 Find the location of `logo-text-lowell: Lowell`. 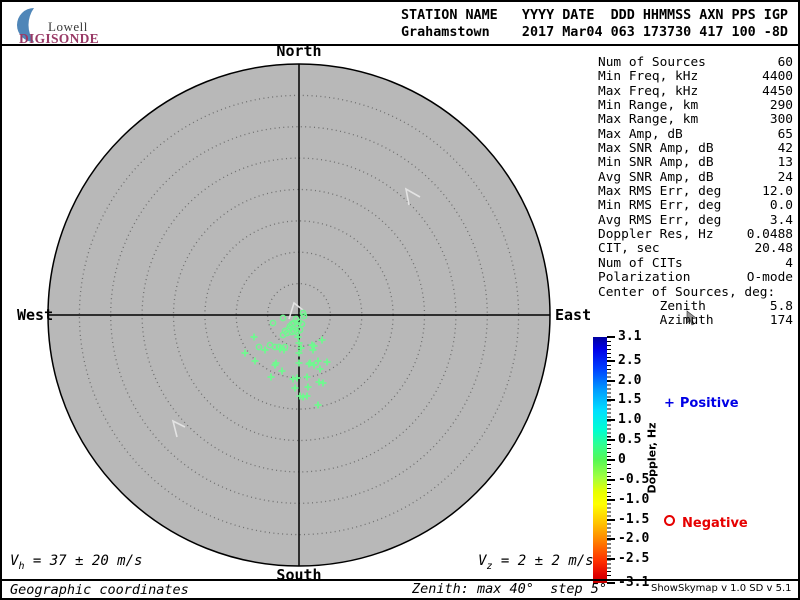

logo-text-lowell: Lowell is located at coordinates (68, 26).